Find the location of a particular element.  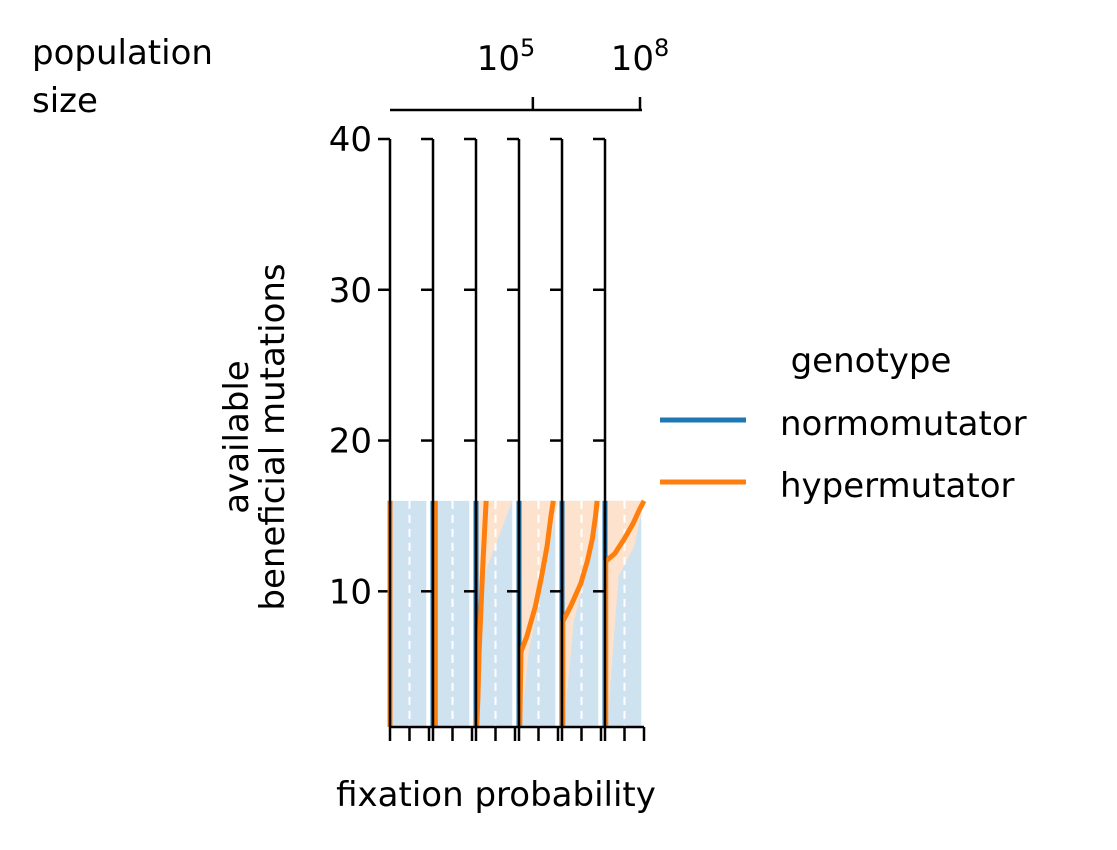

y-tick-label: 10 is located at coordinates (350, 592).